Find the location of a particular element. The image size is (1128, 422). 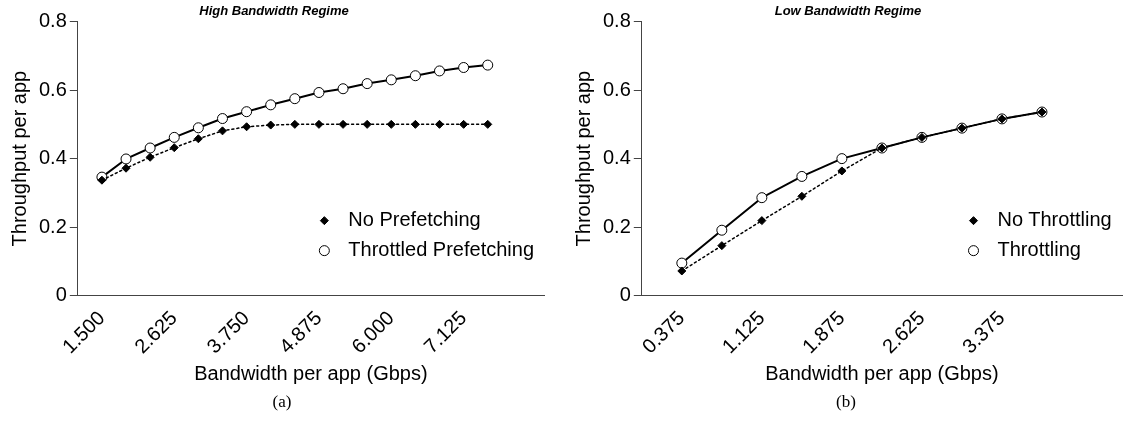

legend-label: No Prefetching is located at coordinates (414, 219).